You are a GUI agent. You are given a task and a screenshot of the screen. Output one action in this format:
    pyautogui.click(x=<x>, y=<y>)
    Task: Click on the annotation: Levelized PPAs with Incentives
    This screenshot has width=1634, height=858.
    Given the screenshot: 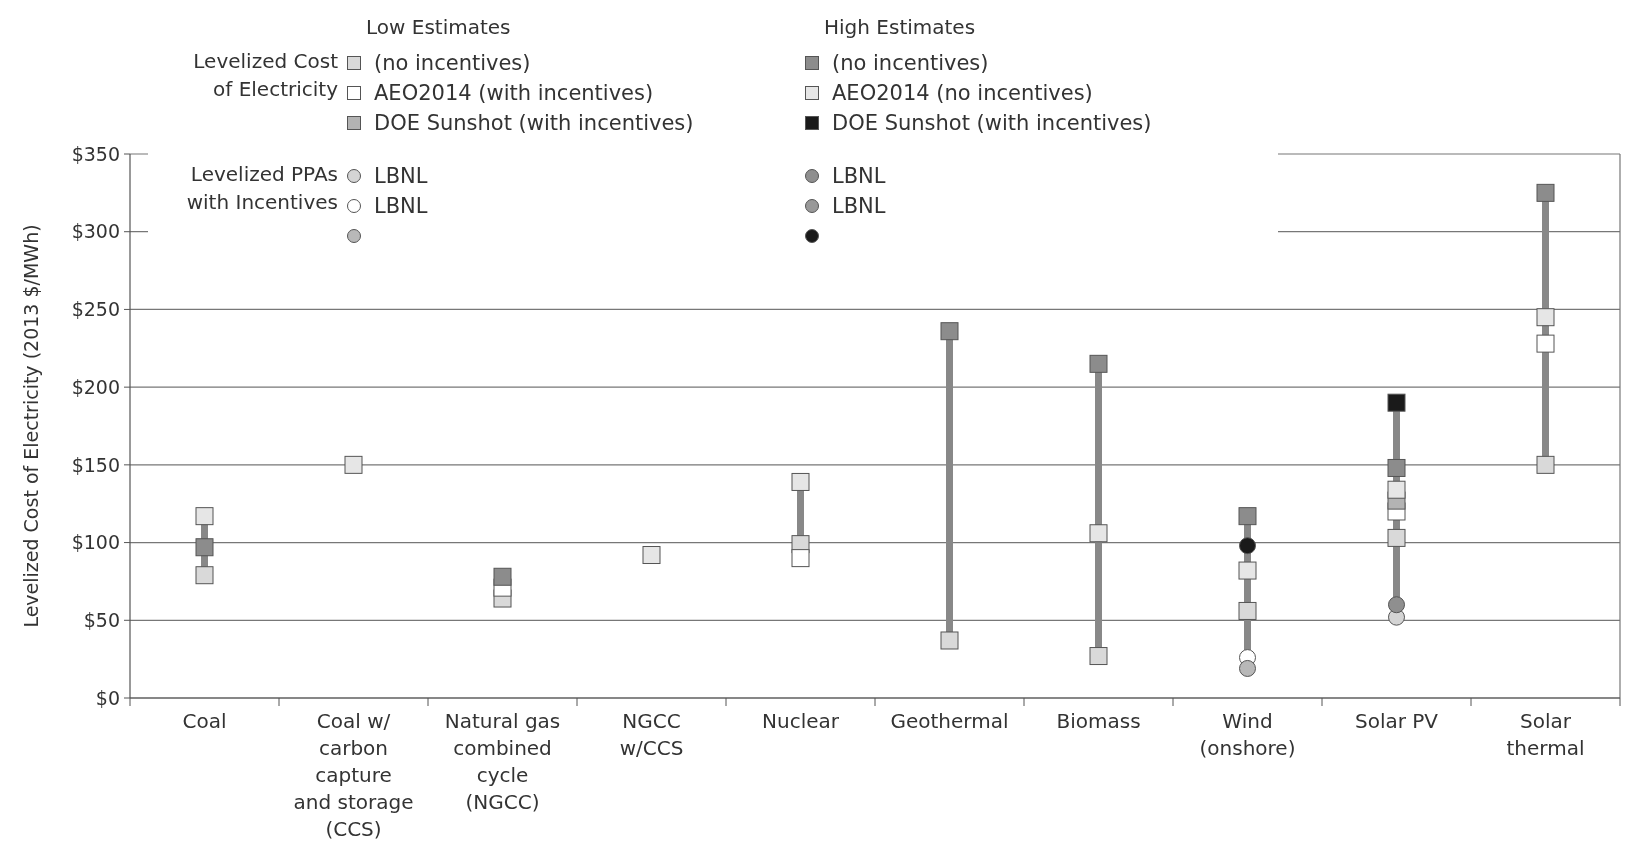 What is the action you would take?
    pyautogui.click(x=262, y=188)
    